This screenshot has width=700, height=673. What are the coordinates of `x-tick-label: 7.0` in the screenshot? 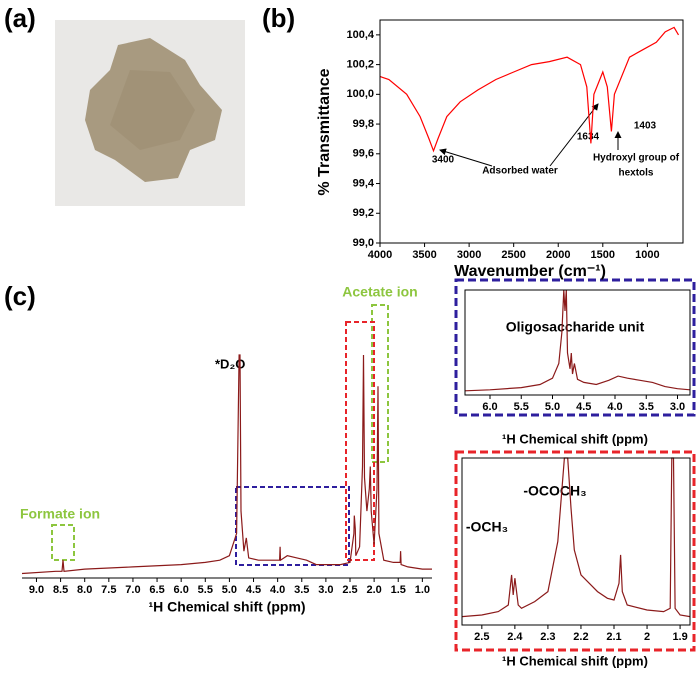 It's located at (132, 590).